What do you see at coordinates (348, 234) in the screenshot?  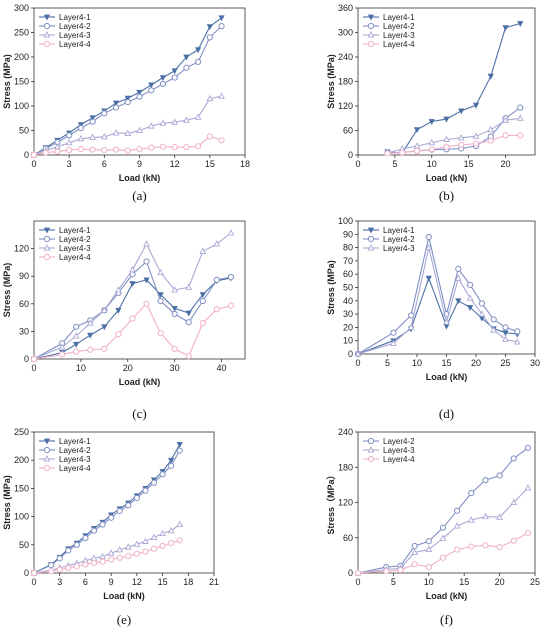 I see `y-tick-label: 90` at bounding box center [348, 234].